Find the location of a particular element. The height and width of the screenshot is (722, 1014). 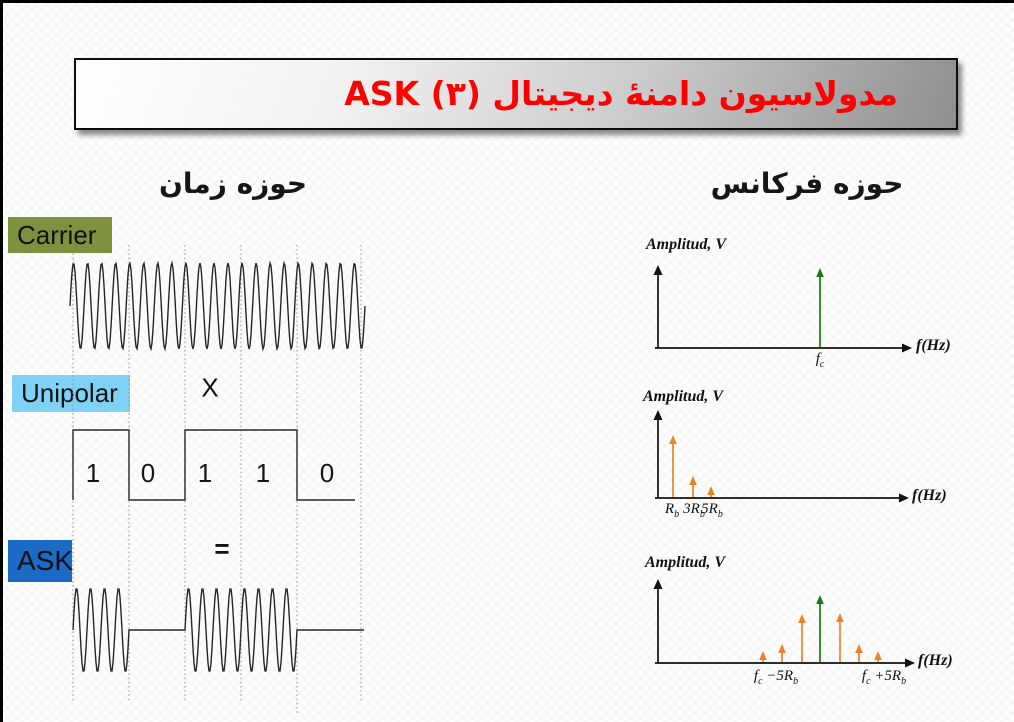

unipolar-spectrum-y-axis-arrow is located at coordinates (658, 415).